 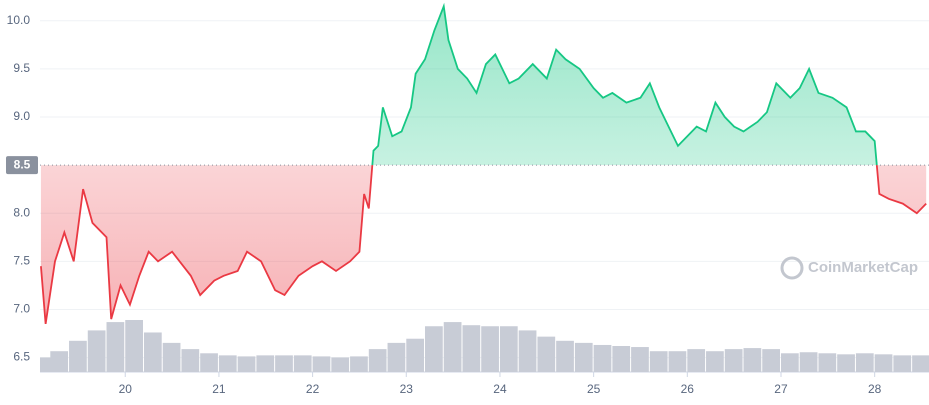 What do you see at coordinates (407, 389) in the screenshot?
I see `x-tick-label: 23` at bounding box center [407, 389].